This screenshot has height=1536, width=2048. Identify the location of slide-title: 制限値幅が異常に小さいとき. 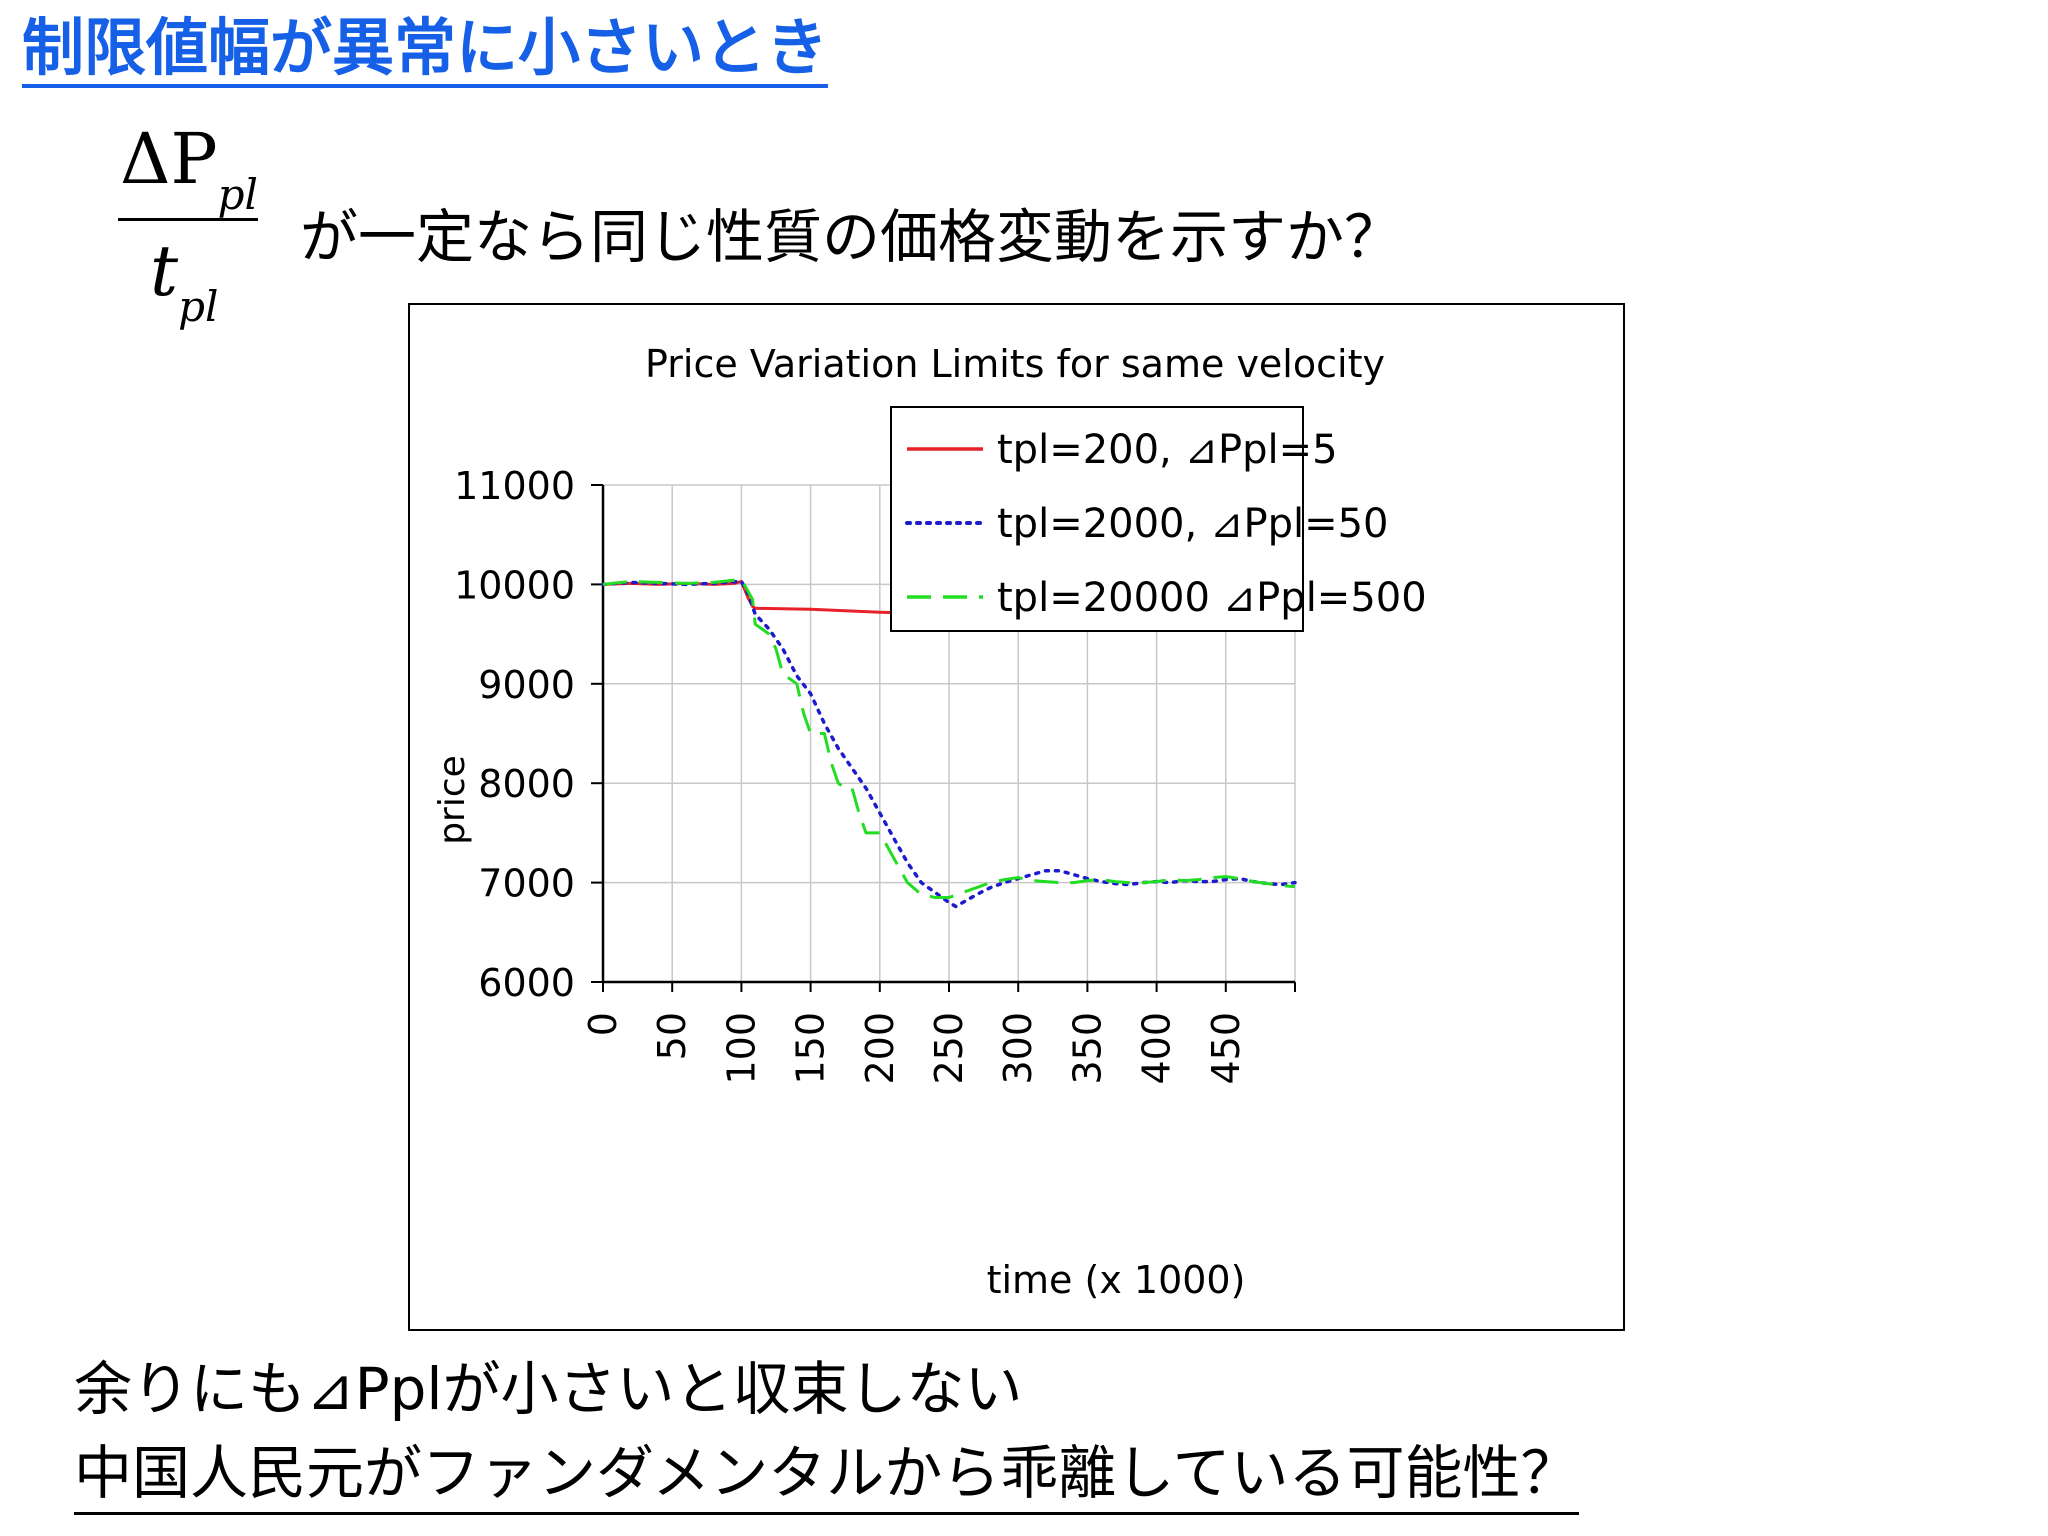
(425, 51).